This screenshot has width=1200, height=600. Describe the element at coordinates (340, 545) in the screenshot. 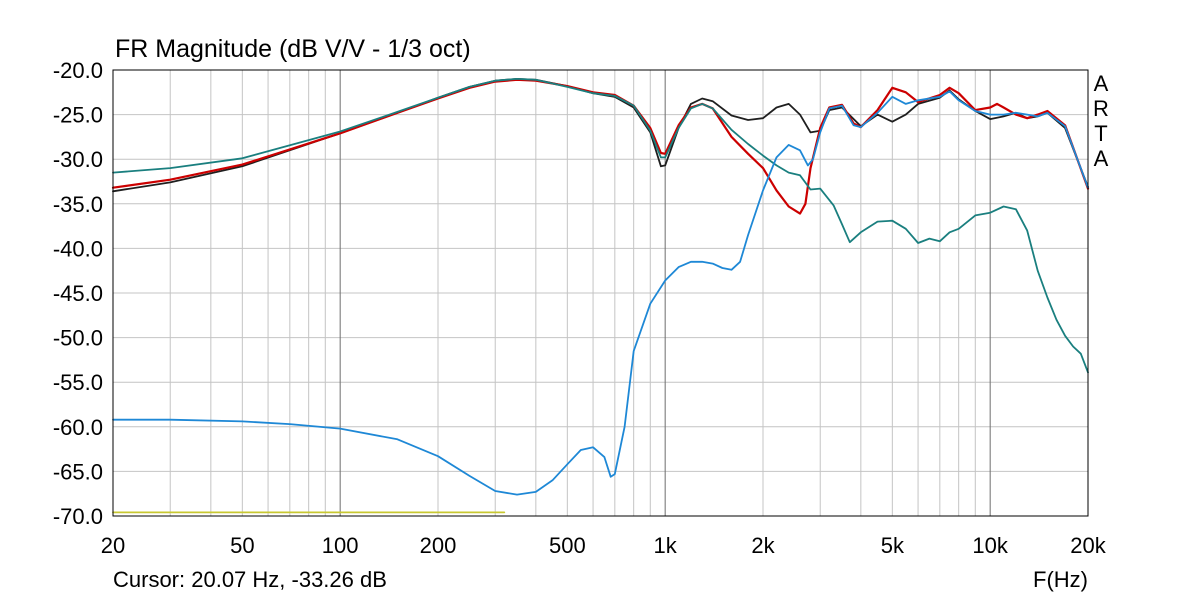

I see `x-tick-label: 100` at that location.